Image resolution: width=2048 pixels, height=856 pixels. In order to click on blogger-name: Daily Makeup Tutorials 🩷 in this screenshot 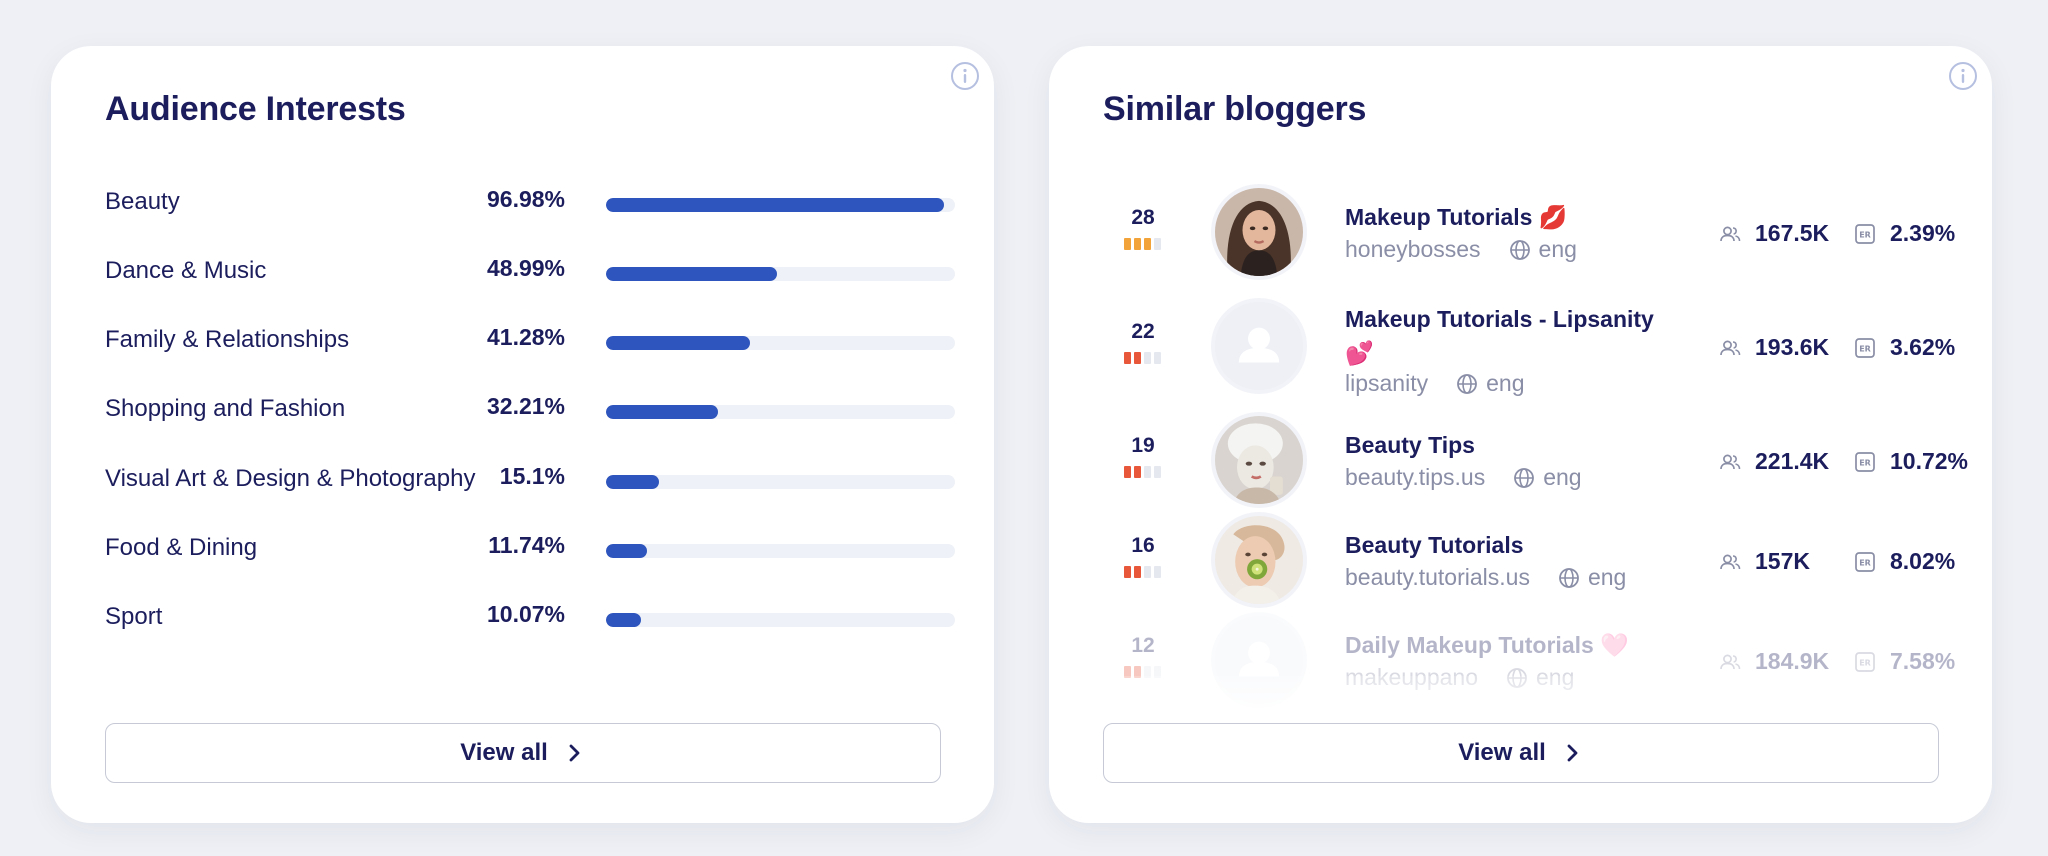, I will do `click(1487, 645)`.